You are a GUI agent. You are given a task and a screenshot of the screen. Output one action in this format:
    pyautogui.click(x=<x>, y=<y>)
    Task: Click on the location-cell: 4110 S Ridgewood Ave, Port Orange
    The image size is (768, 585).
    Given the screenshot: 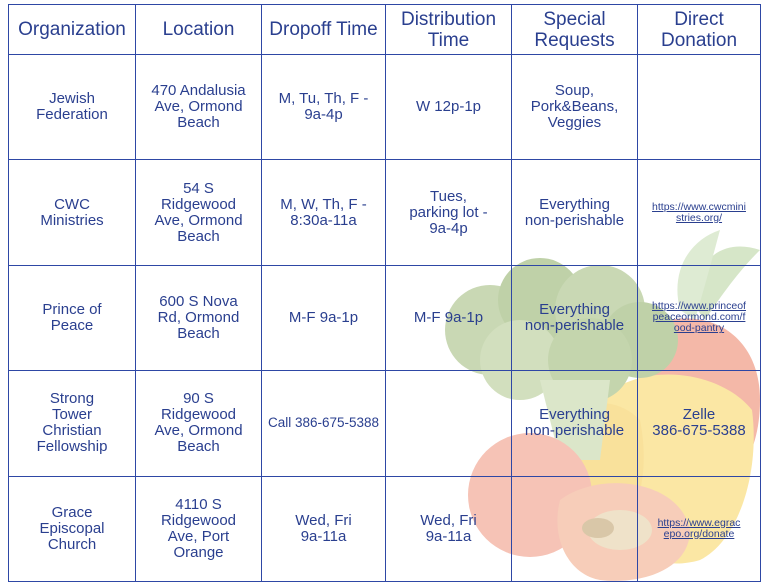 What is the action you would take?
    pyautogui.click(x=198, y=529)
    